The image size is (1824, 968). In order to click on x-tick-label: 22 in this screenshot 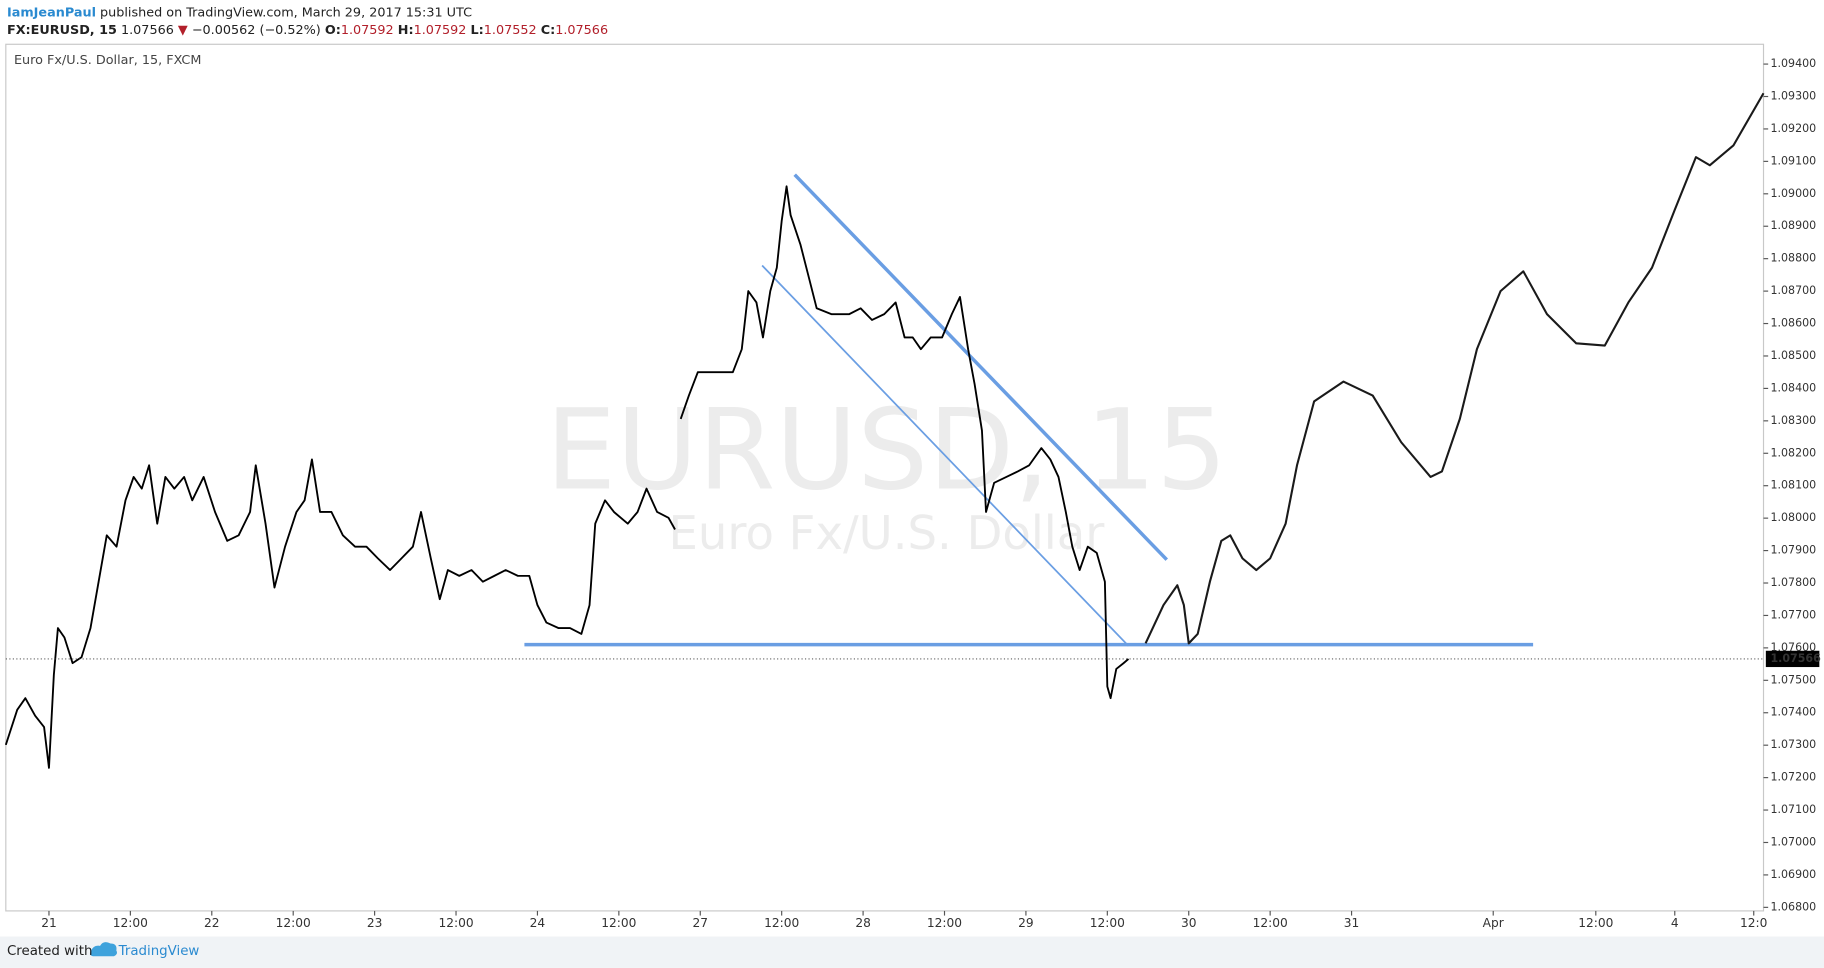, I will do `click(212, 923)`.